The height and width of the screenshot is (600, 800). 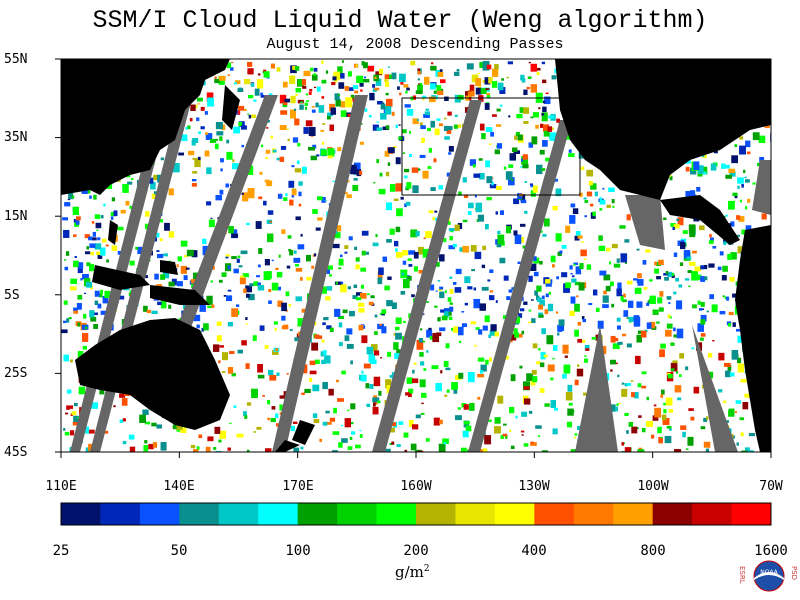 I want to click on colorbar-swatch, so click(x=278, y=514).